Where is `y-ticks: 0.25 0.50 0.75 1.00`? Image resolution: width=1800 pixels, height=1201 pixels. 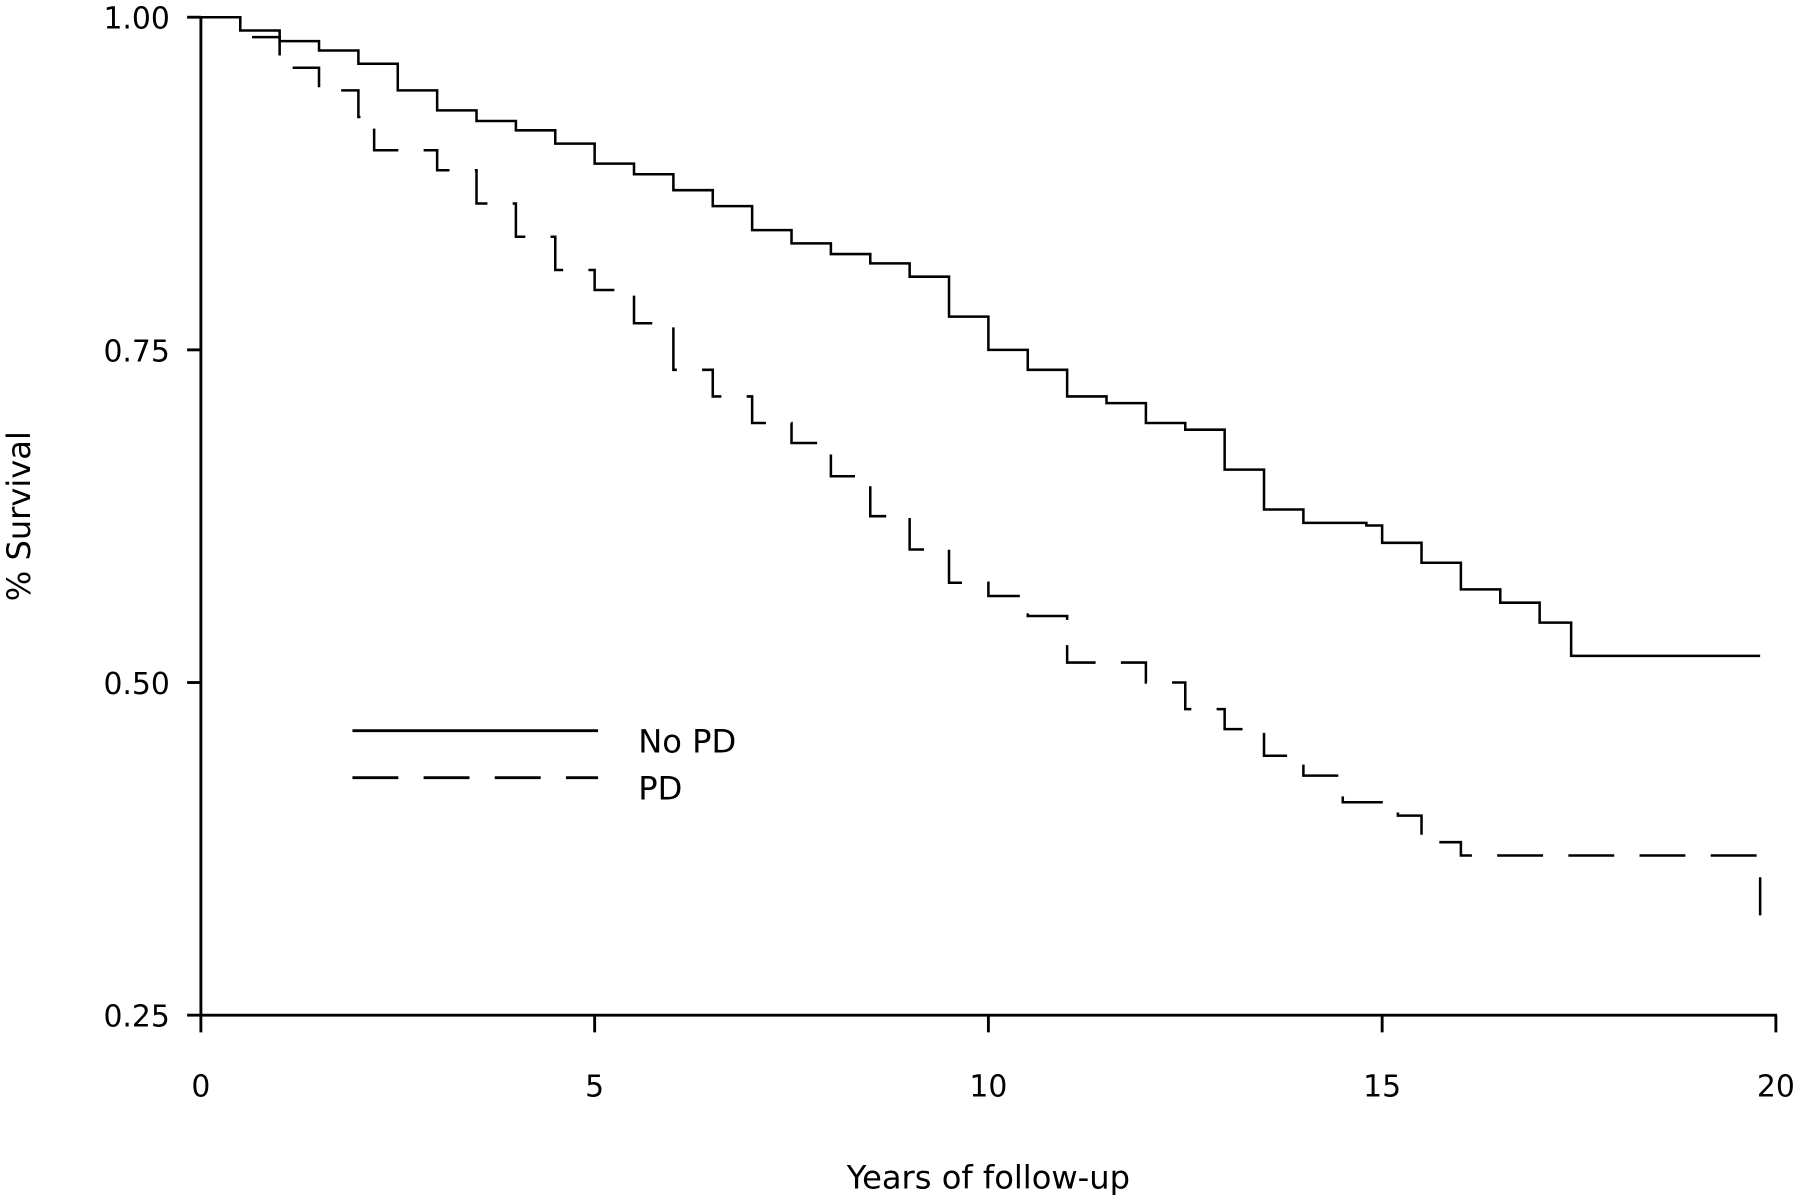
y-ticks: 0.25 0.50 0.75 1.00 is located at coordinates (152, 518).